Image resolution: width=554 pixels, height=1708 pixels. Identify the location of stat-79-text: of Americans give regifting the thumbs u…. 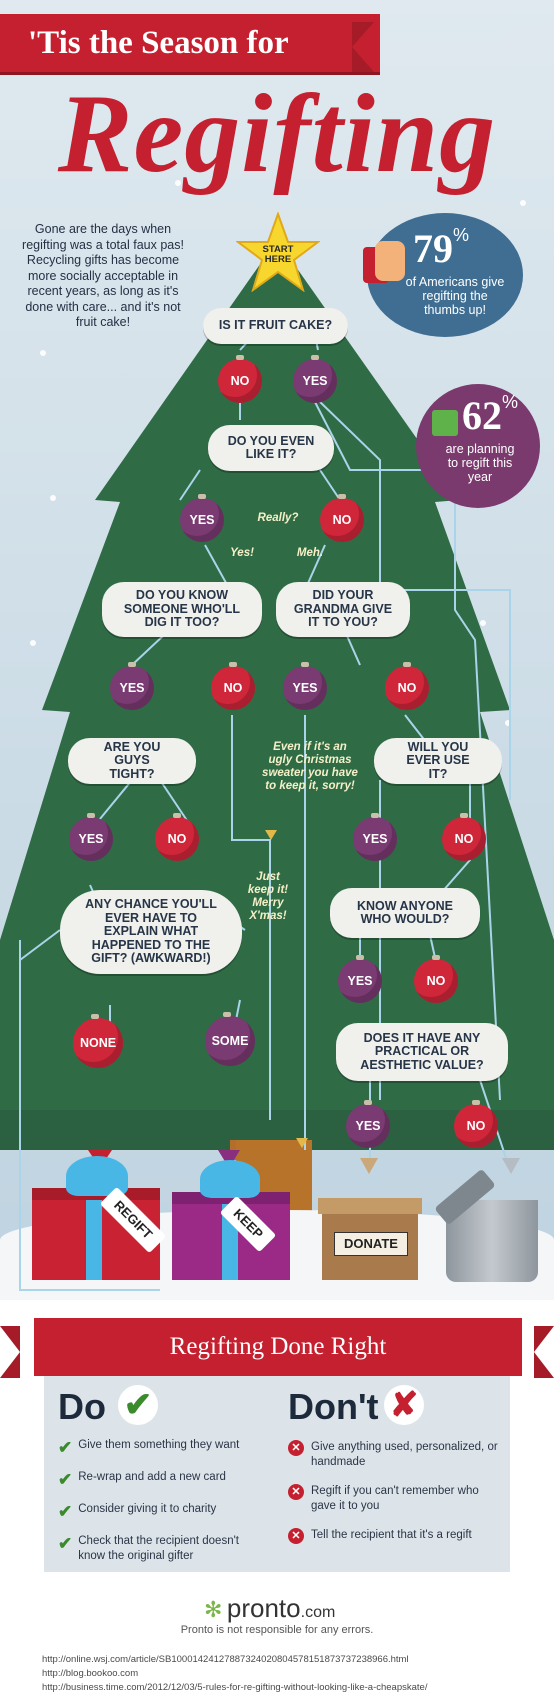
(455, 296).